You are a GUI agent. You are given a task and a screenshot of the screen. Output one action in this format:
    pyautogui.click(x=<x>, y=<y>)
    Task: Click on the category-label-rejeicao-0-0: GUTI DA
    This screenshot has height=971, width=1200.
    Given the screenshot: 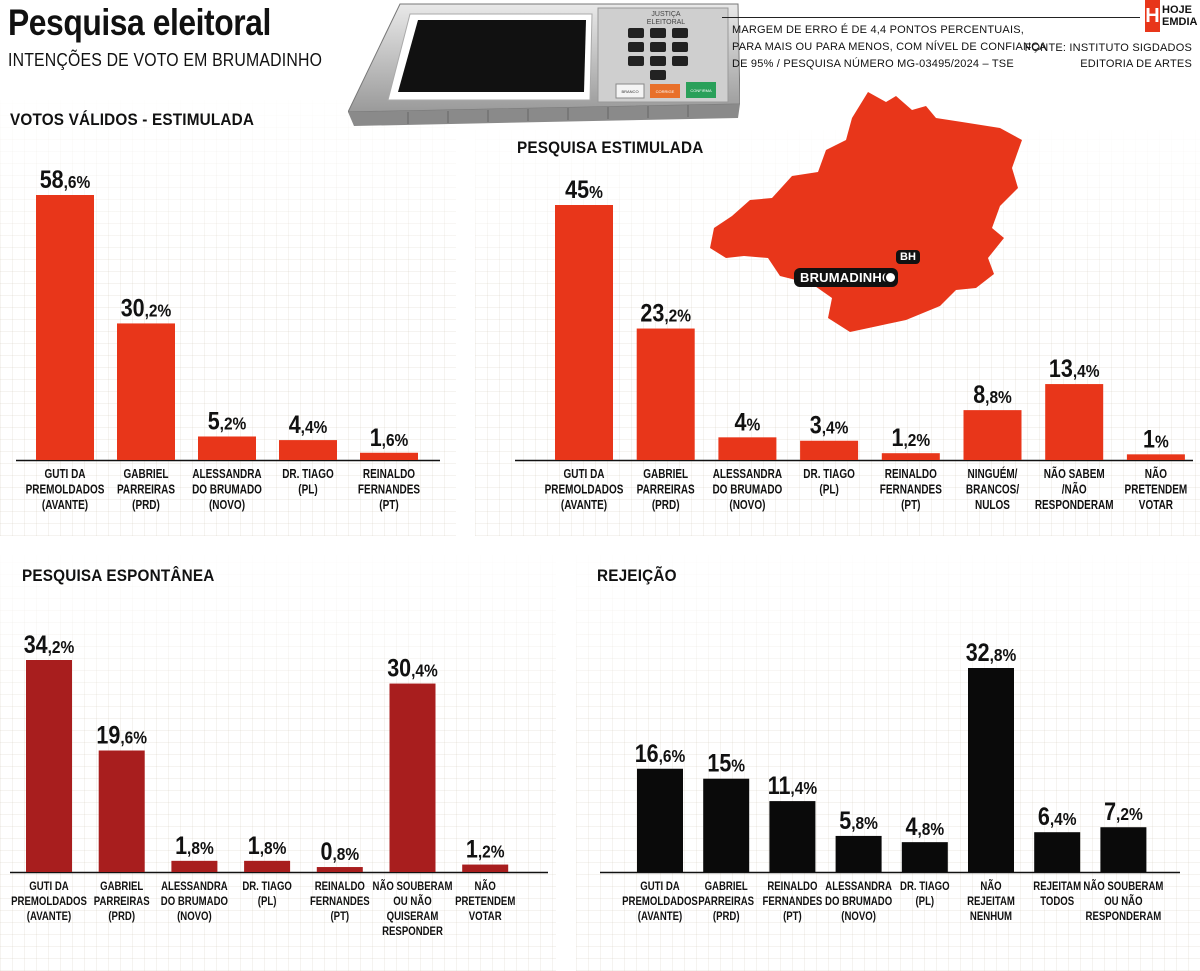 What is the action you would take?
    pyautogui.click(x=660, y=886)
    